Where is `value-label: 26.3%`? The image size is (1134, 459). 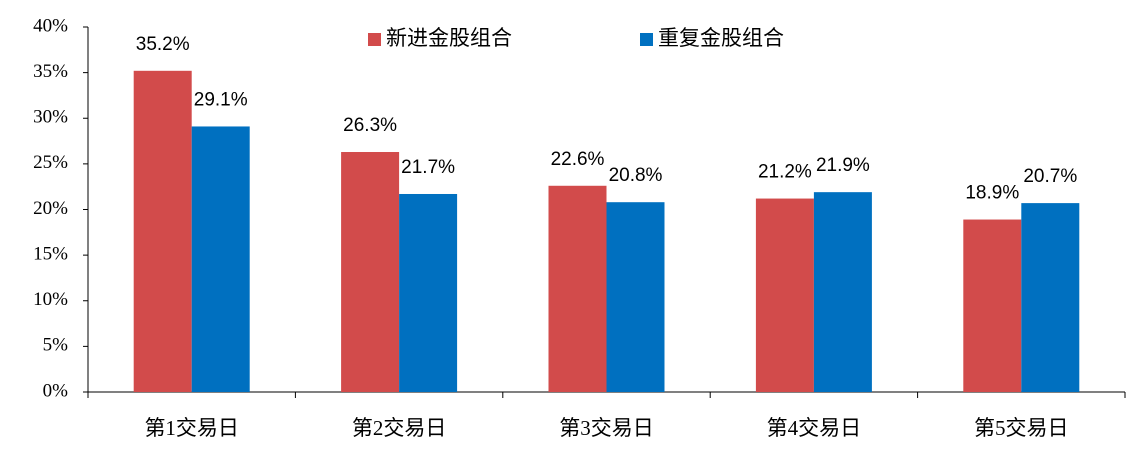
value-label: 26.3% is located at coordinates (370, 125).